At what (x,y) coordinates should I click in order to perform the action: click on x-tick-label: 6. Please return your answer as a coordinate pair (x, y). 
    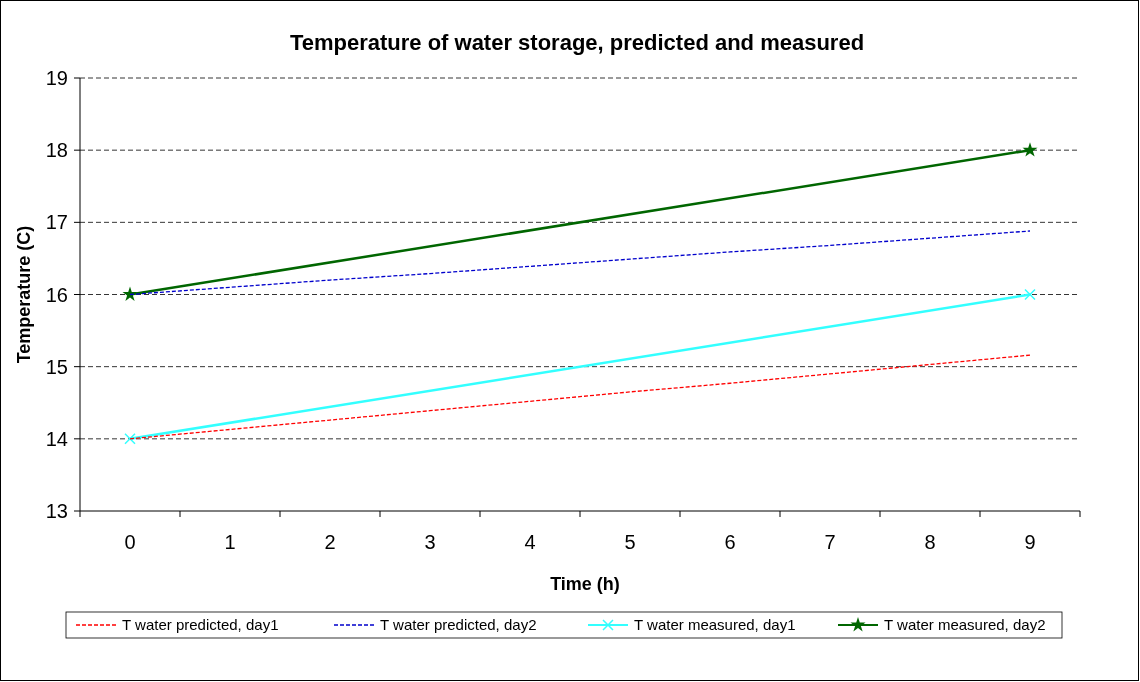
    Looking at the image, I should click on (730, 542).